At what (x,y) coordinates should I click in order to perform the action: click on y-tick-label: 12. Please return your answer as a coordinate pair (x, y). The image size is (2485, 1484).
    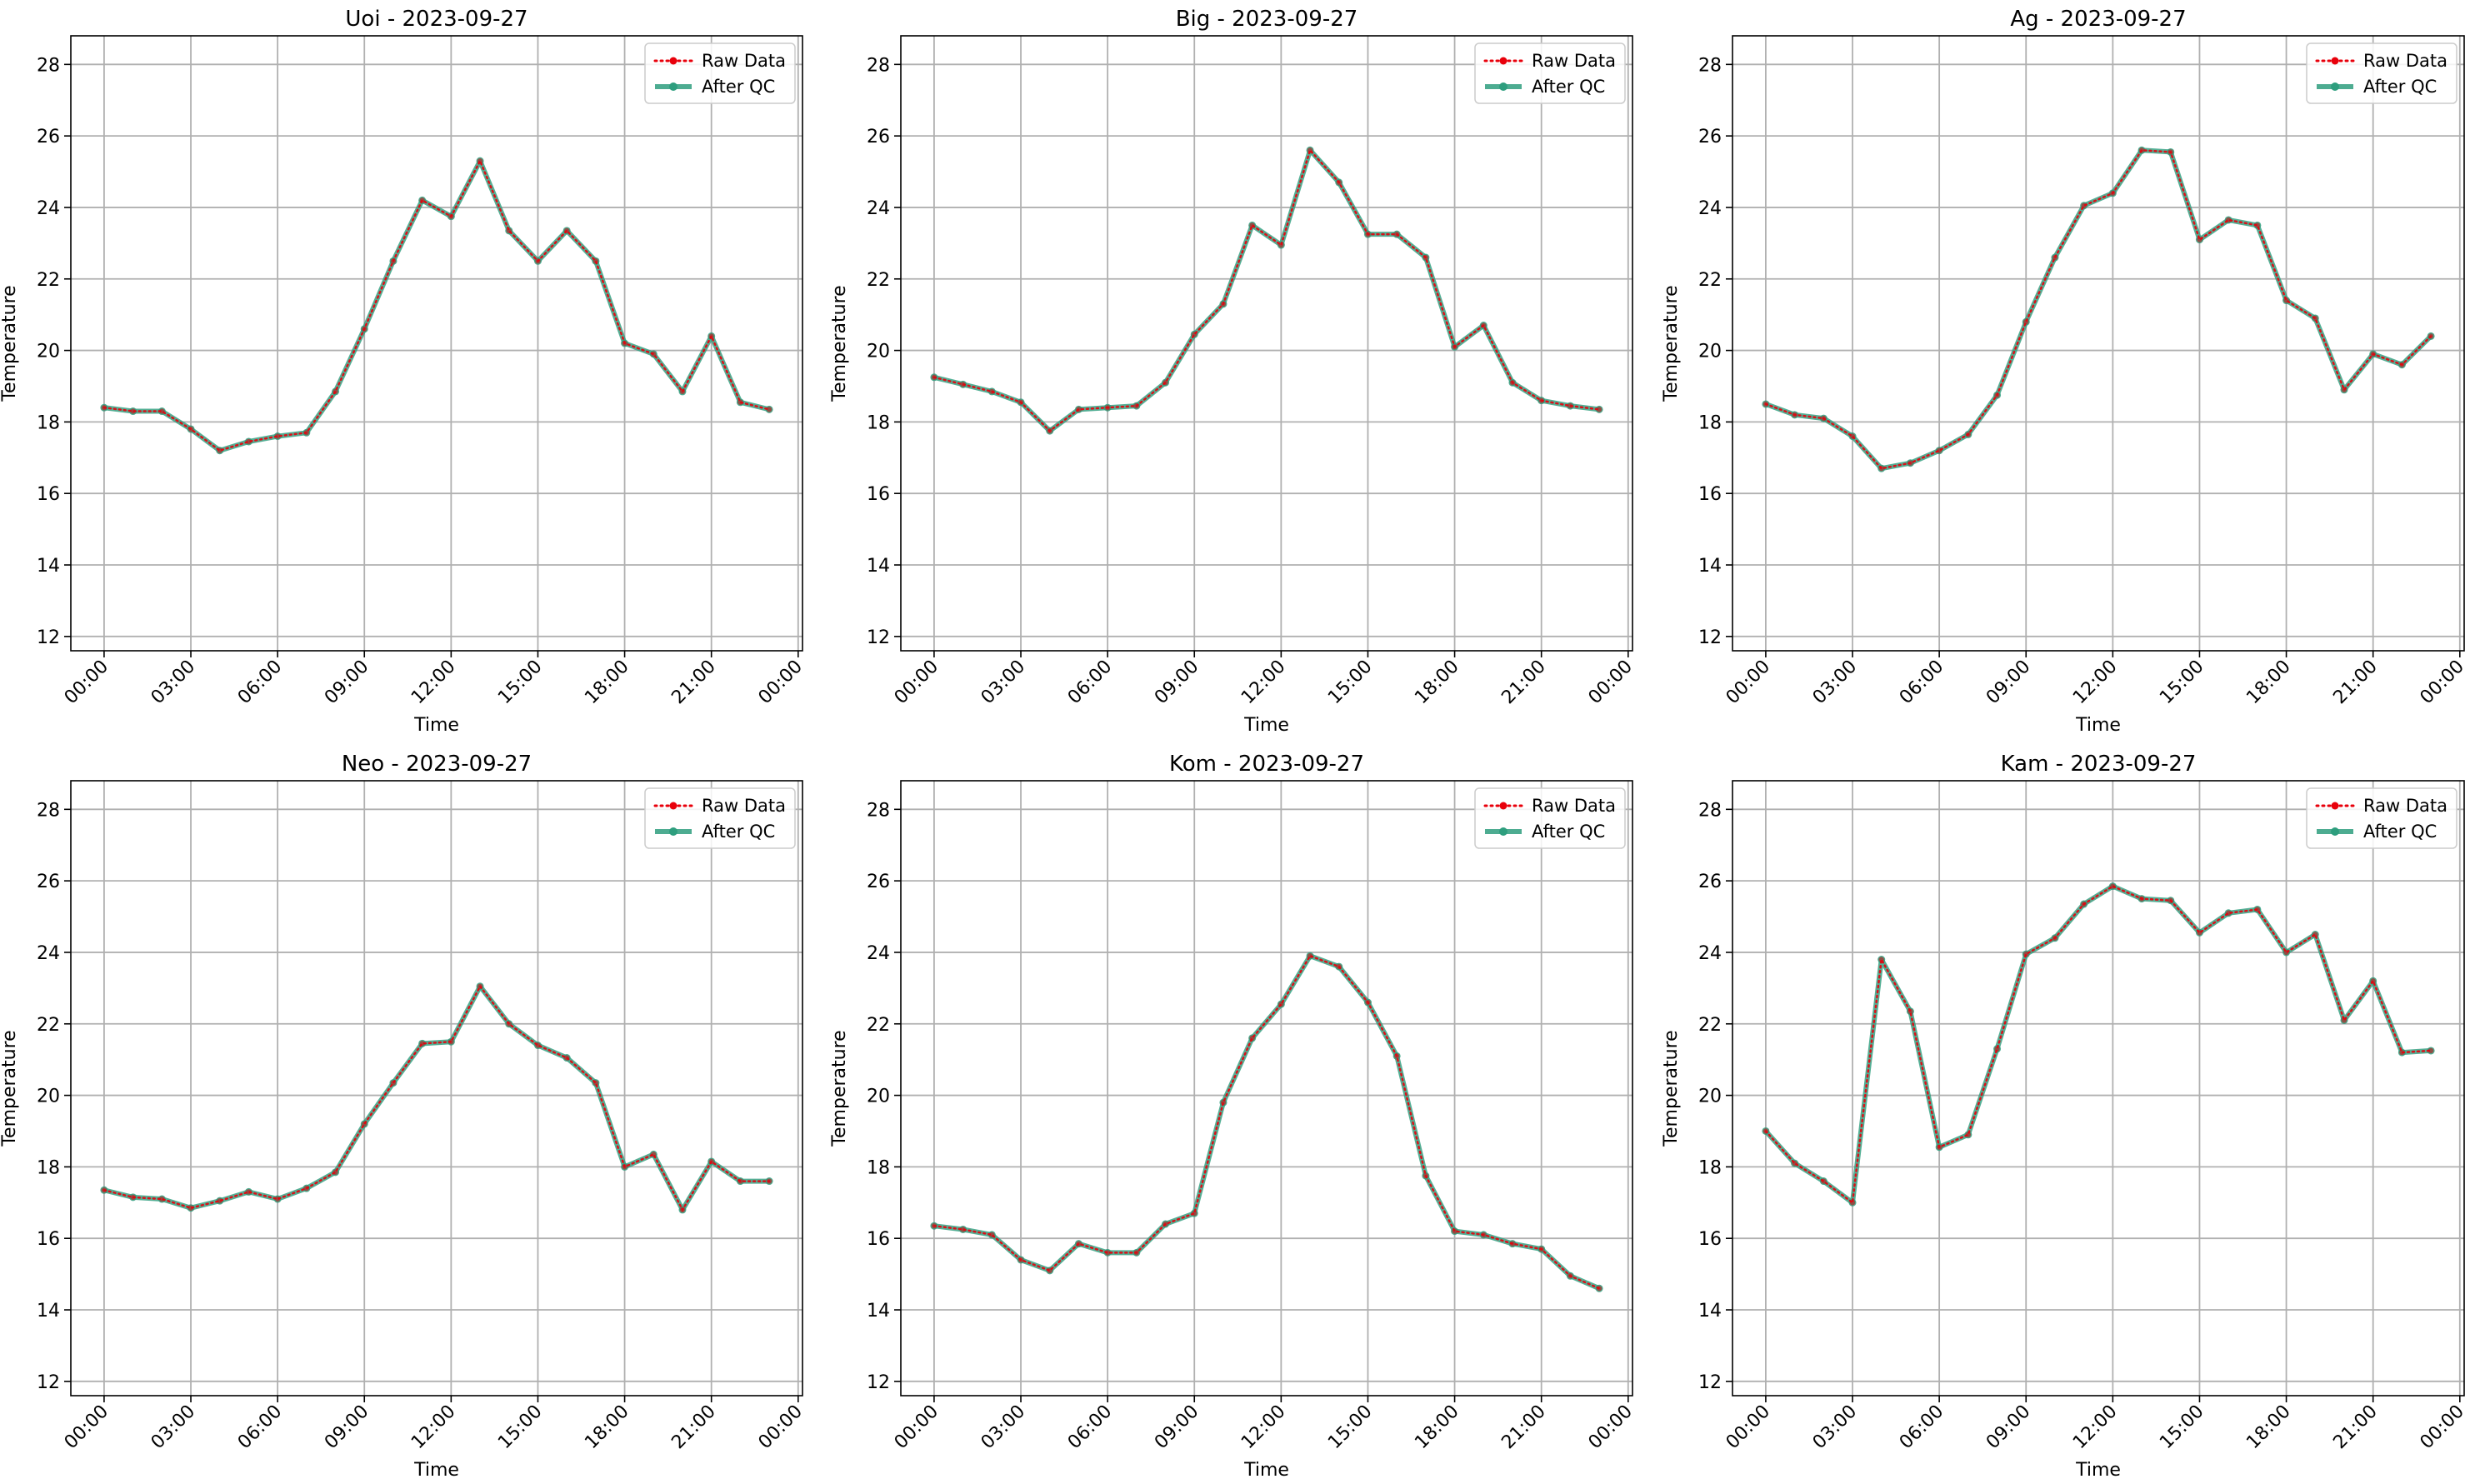
    Looking at the image, I should click on (1710, 637).